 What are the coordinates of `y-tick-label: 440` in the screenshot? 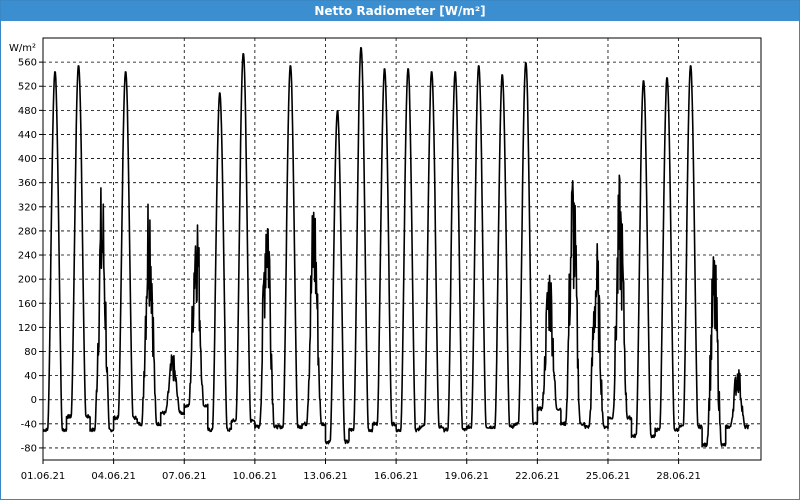 It's located at (27, 135).